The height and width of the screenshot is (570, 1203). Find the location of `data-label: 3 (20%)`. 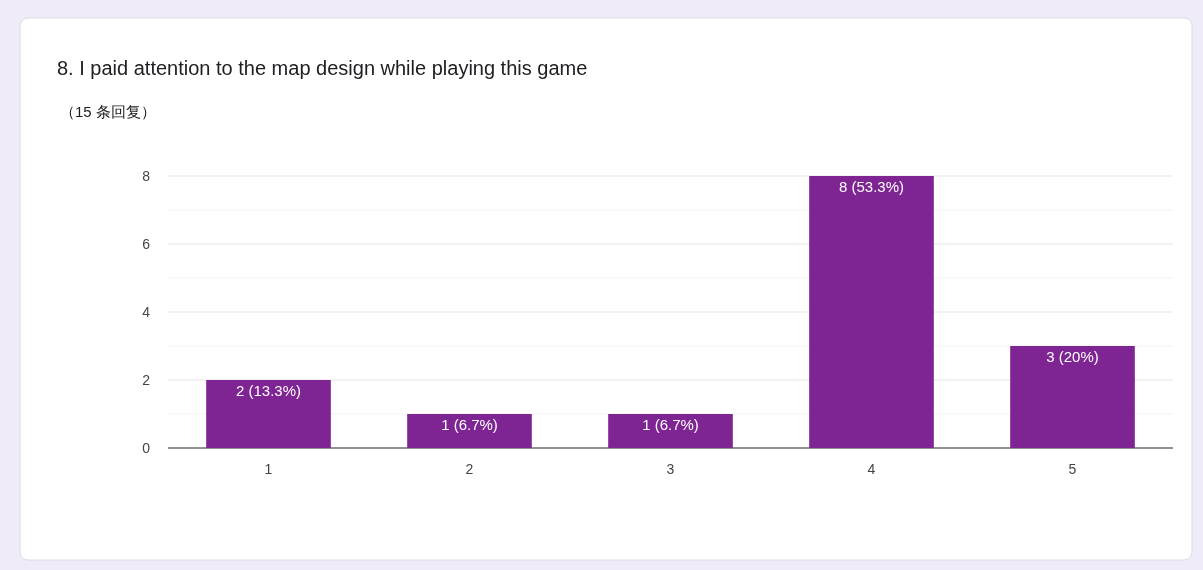

data-label: 3 (20%) is located at coordinates (1072, 356).